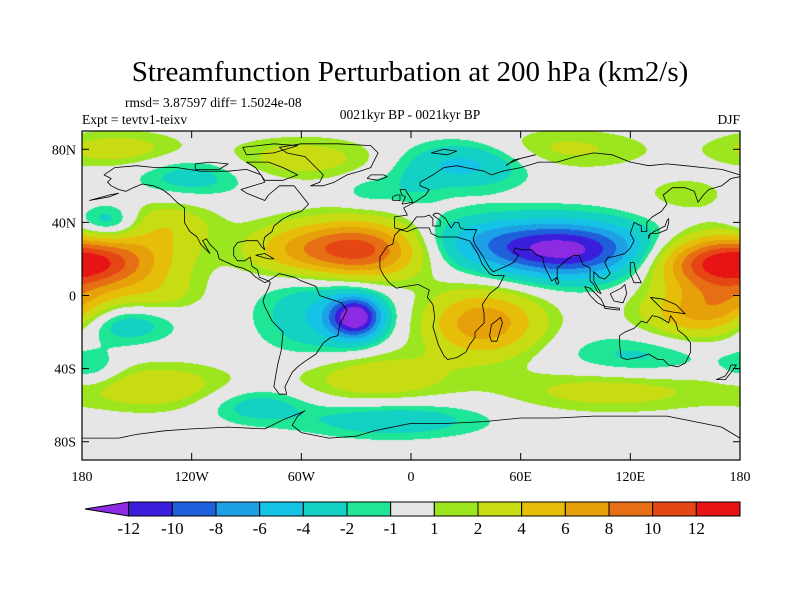 The width and height of the screenshot is (800, 600). What do you see at coordinates (478, 528) in the screenshot?
I see `colorbar-label: 2` at bounding box center [478, 528].